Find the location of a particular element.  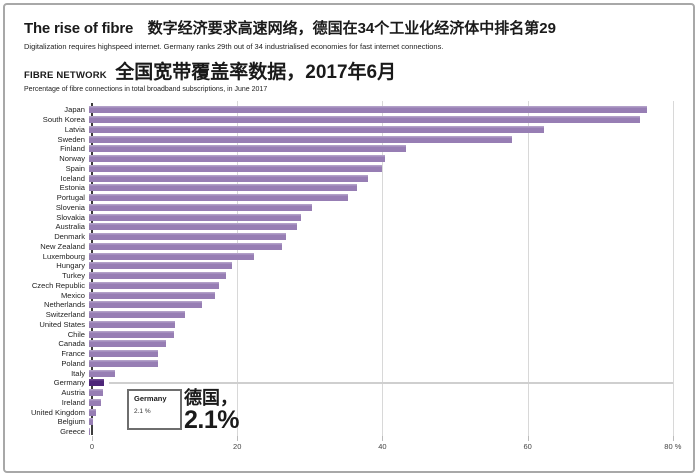

chart-row: Mexico is located at coordinates (376, 295).